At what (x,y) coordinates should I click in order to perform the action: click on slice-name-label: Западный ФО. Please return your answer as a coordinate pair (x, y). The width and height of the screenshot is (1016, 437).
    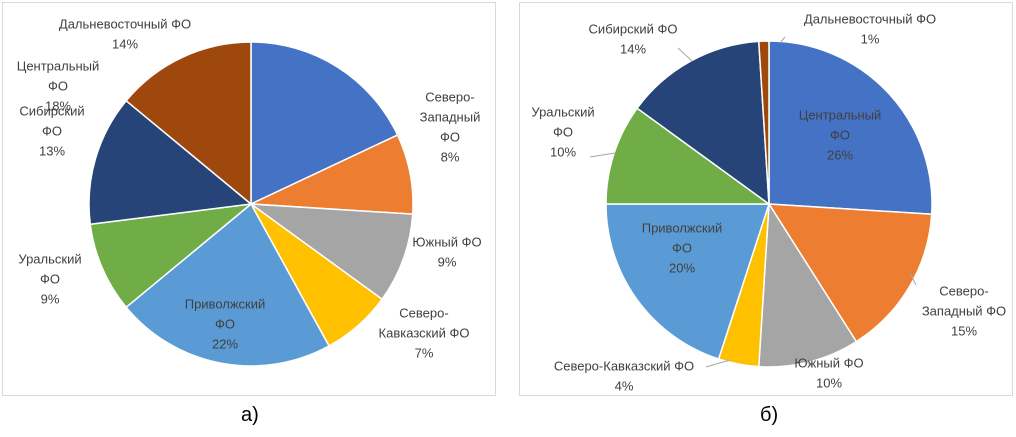
    Looking at the image, I should click on (964, 311).